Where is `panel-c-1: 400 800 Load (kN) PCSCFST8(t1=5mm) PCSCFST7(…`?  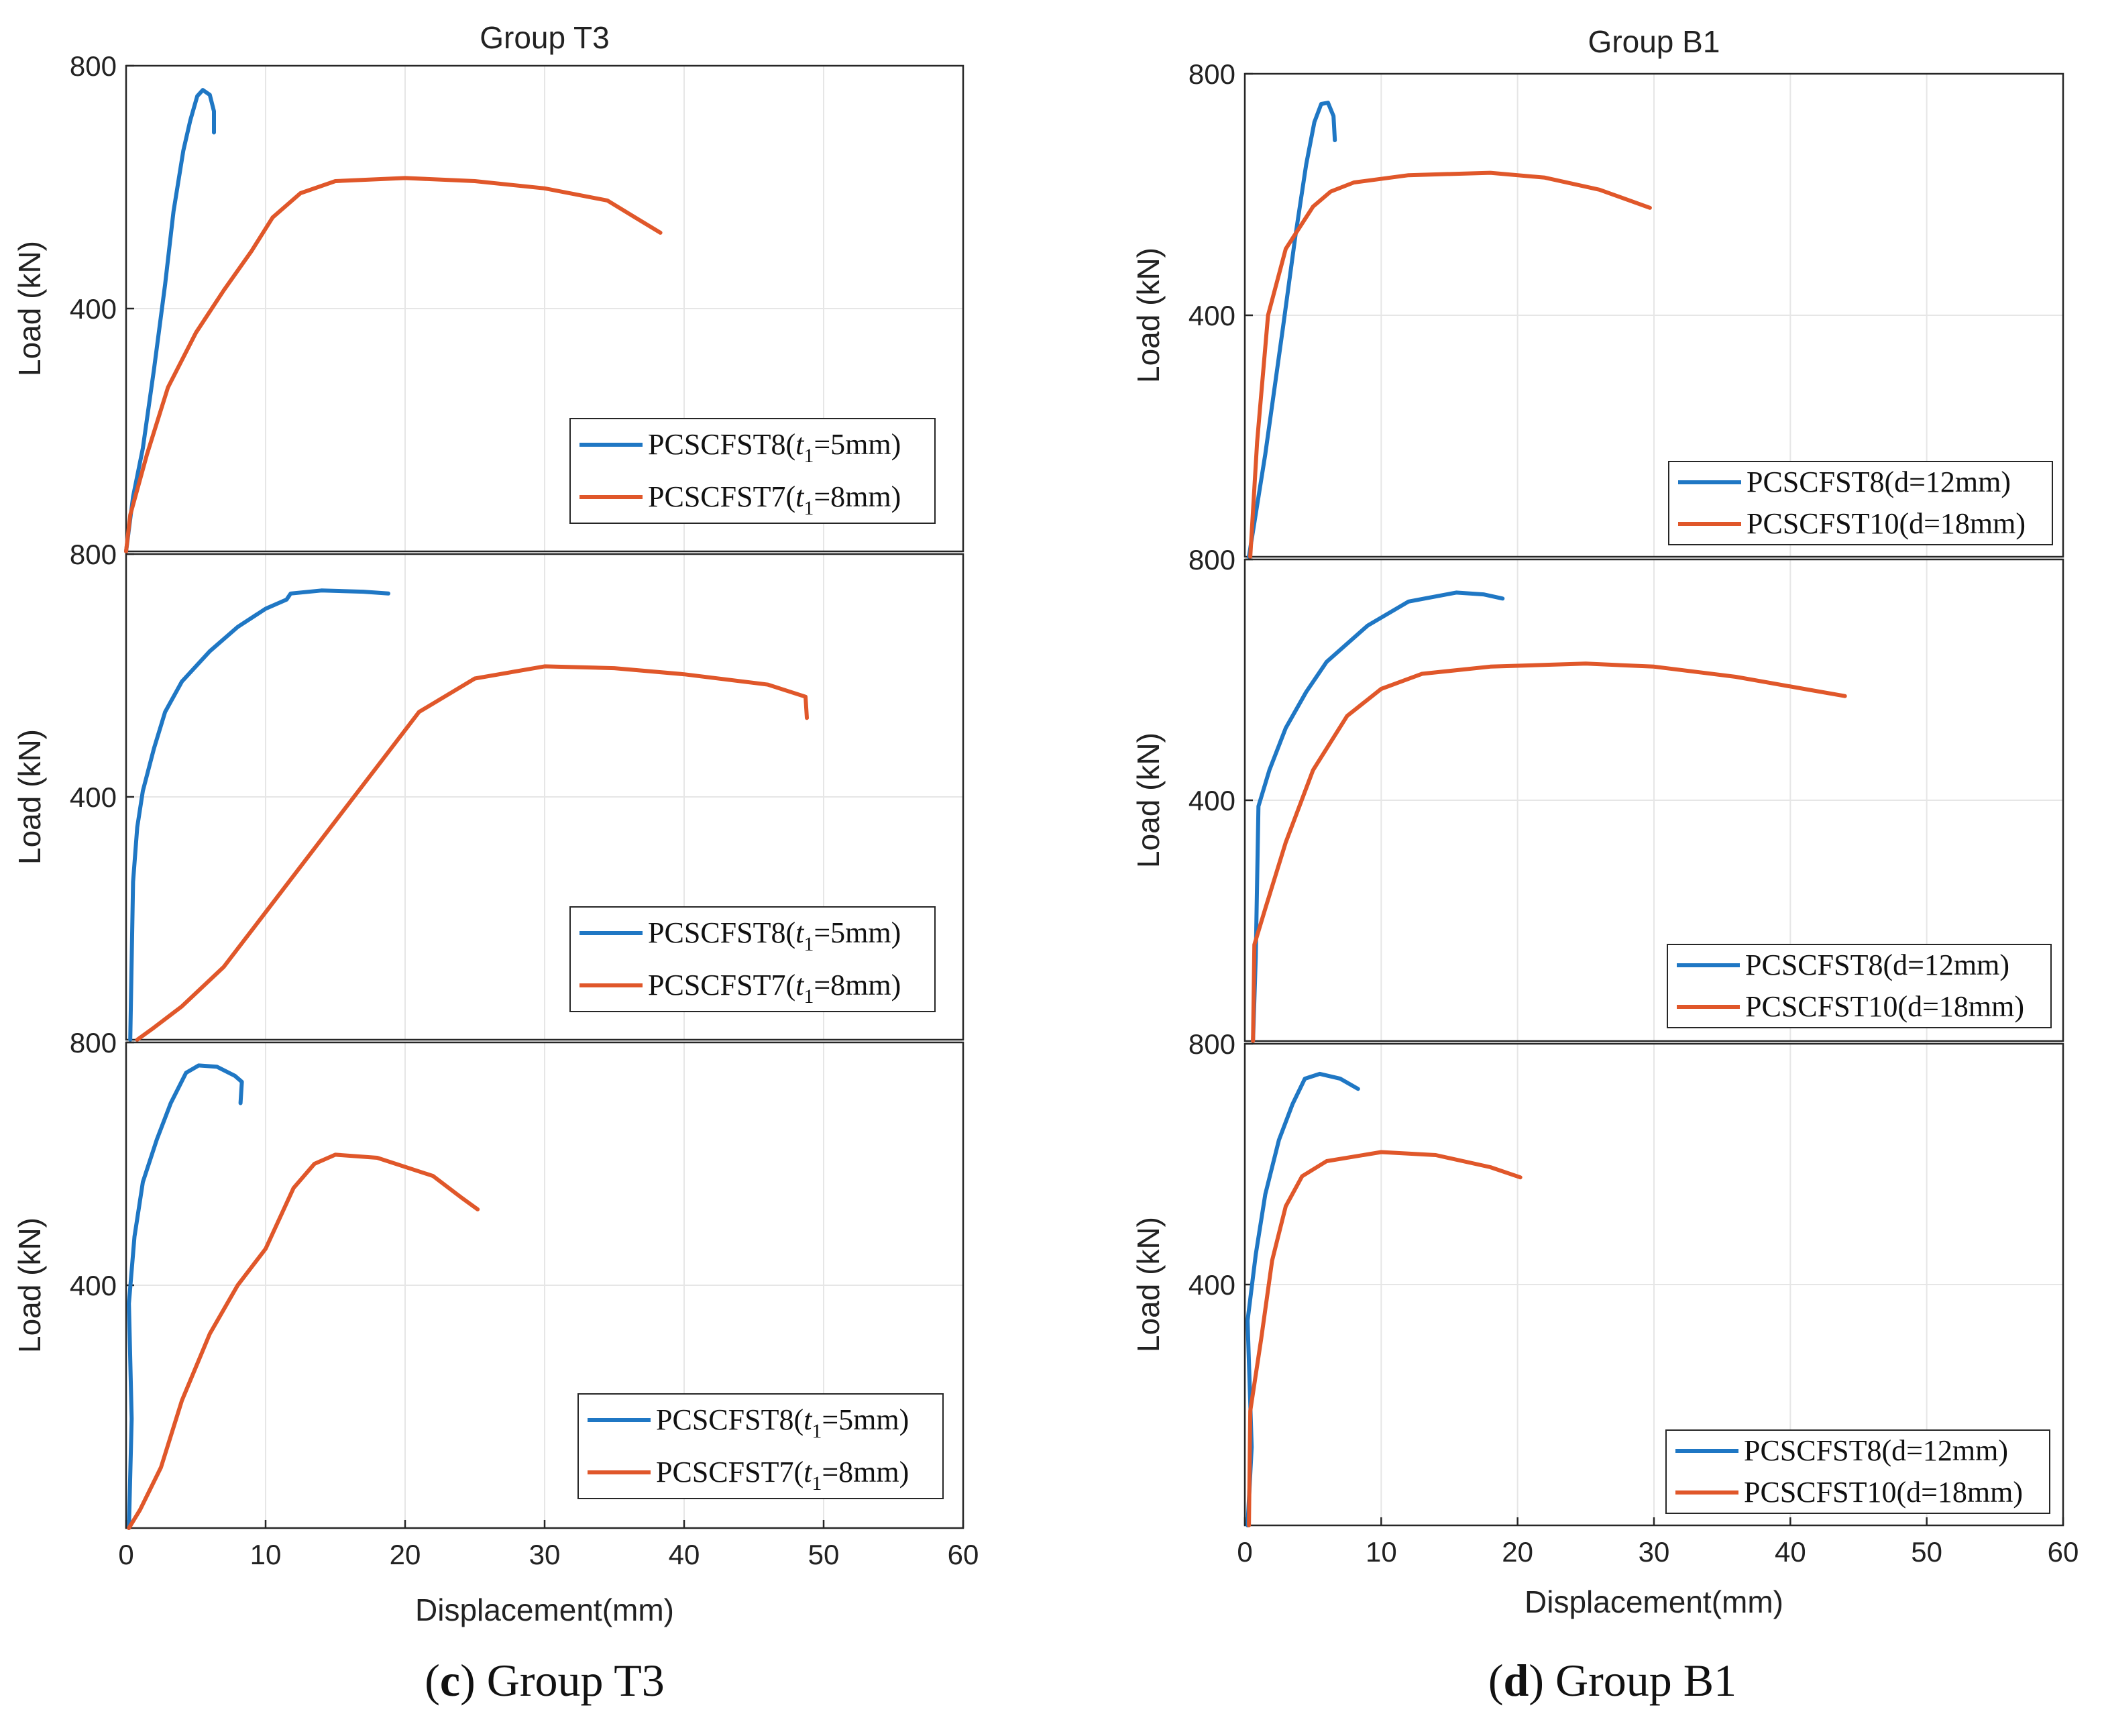
panel-c-1: 400 800 Load (kN) PCSCFST8(t1=5mm) PCSCFST7(… is located at coordinates (488, 301).